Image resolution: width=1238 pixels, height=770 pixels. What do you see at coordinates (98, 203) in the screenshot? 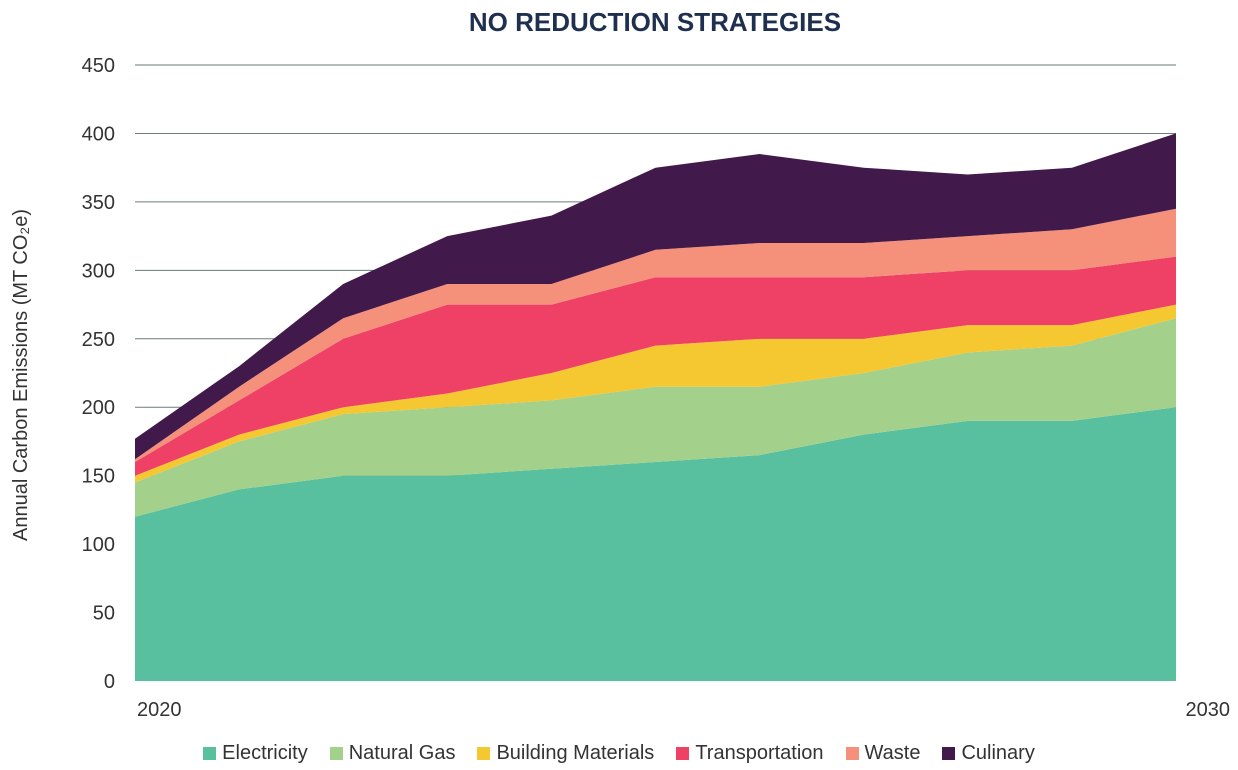
I see `y-tick-label: 350` at bounding box center [98, 203].